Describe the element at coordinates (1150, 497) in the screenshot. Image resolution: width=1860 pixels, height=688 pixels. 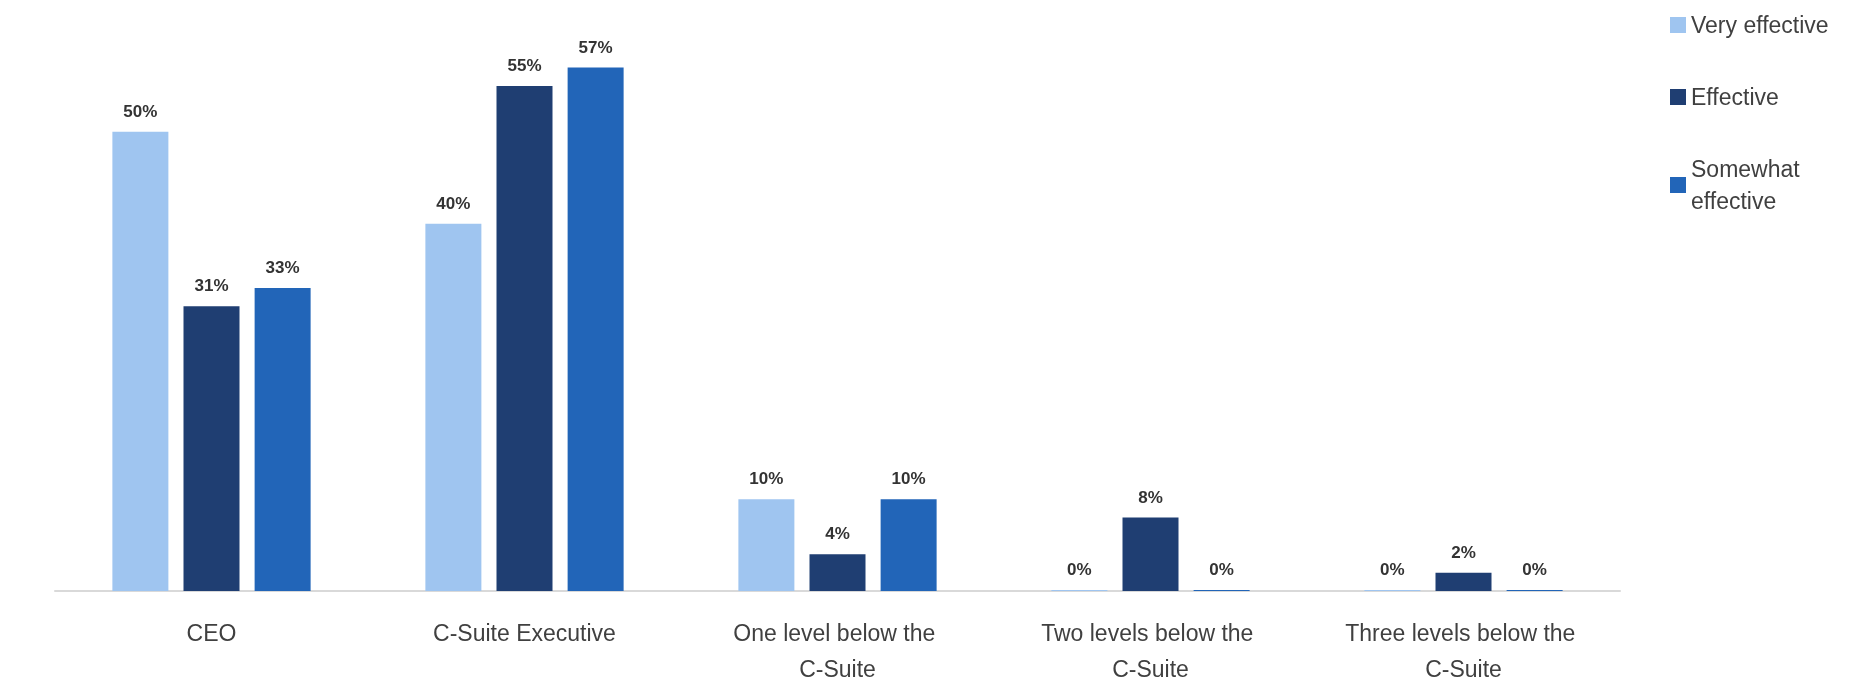
I see `data-label: 8%` at that location.